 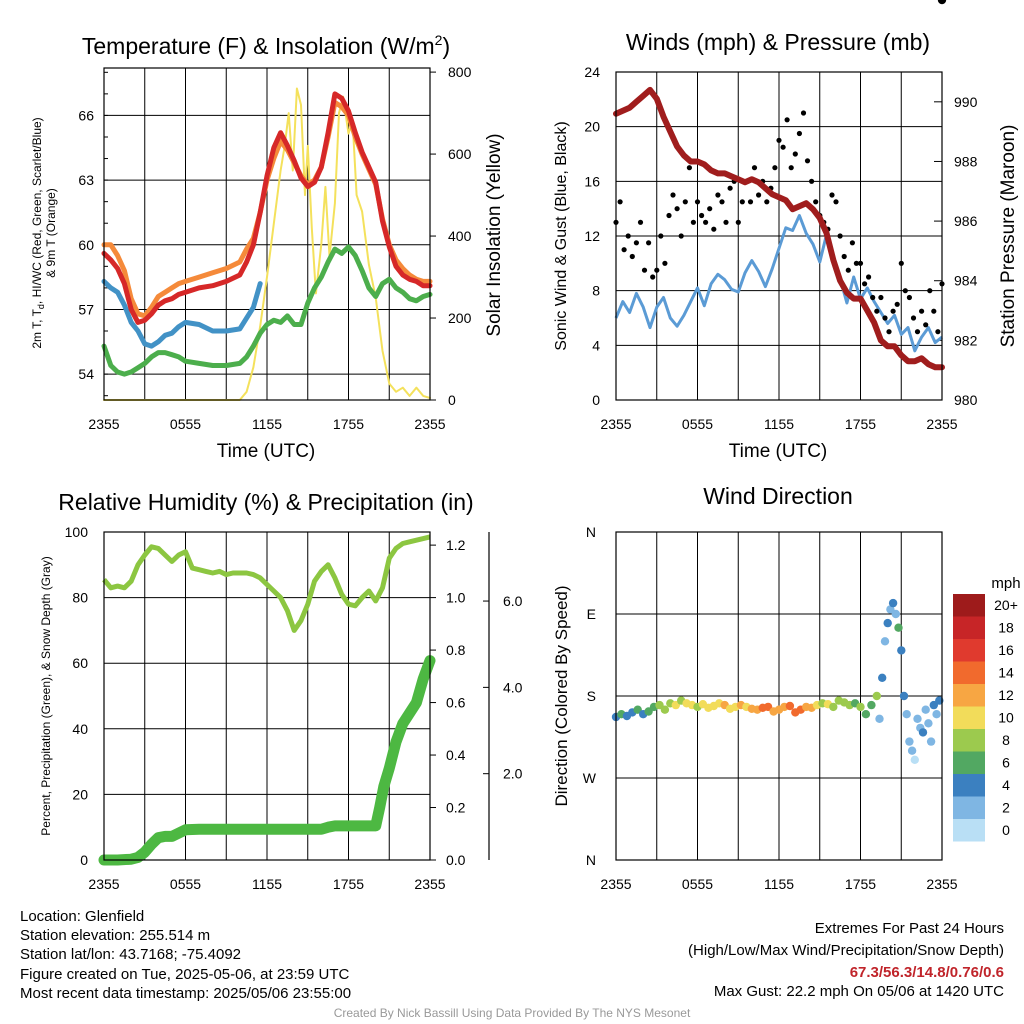 I want to click on colorbar-label: 16, so click(x=1006, y=650).